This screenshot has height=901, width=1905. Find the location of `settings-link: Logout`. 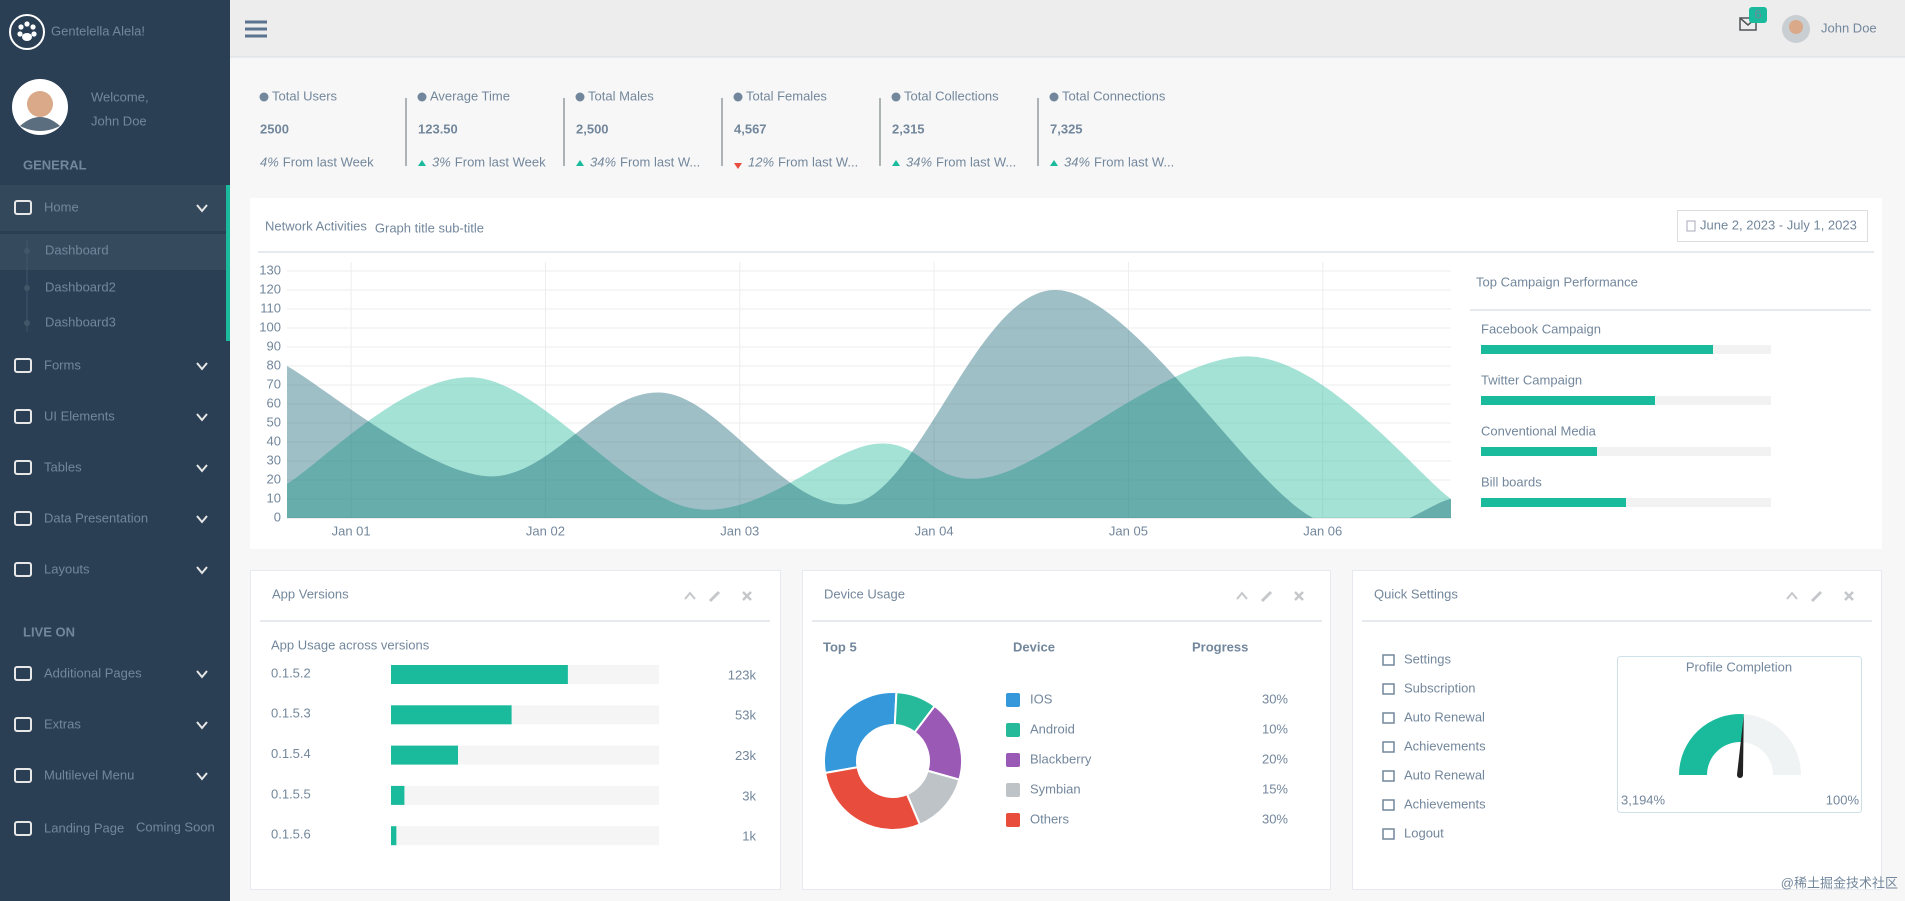

settings-link: Logout is located at coordinates (1424, 832).